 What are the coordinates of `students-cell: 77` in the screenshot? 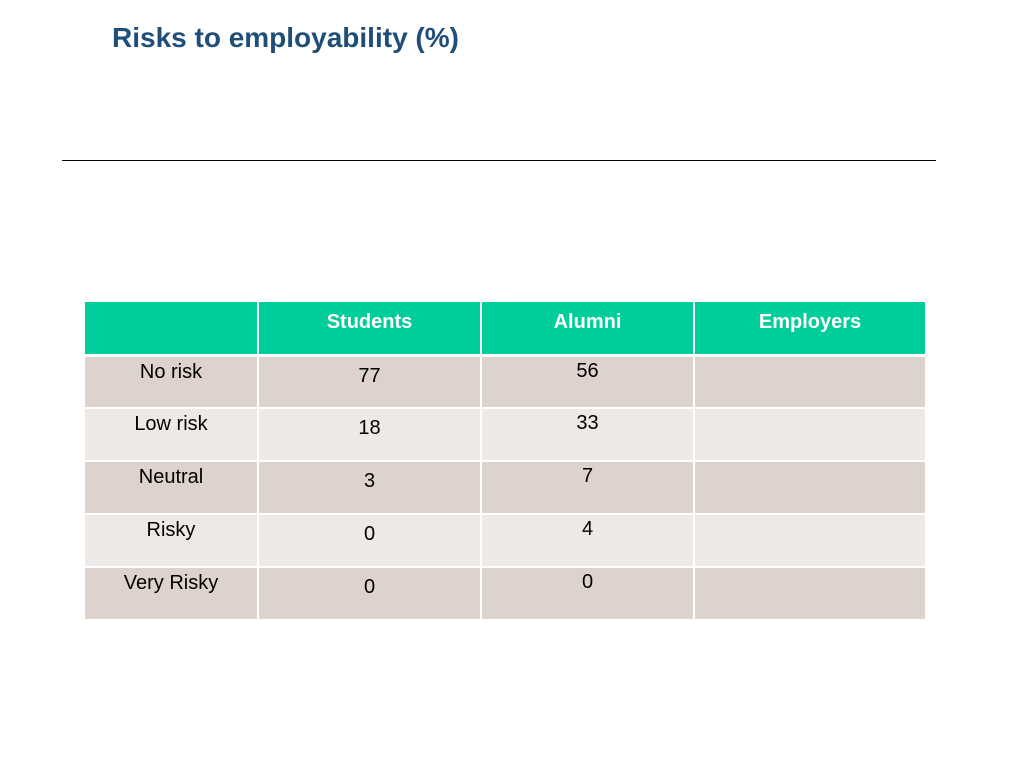 It's located at (369, 382).